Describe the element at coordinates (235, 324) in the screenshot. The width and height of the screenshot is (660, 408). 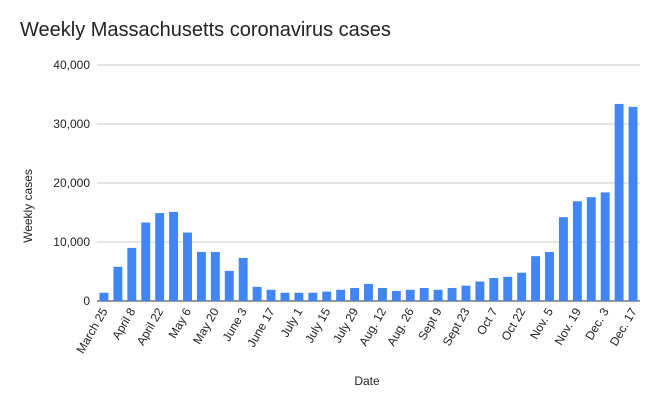
I see `x-tick-label: June 3` at that location.